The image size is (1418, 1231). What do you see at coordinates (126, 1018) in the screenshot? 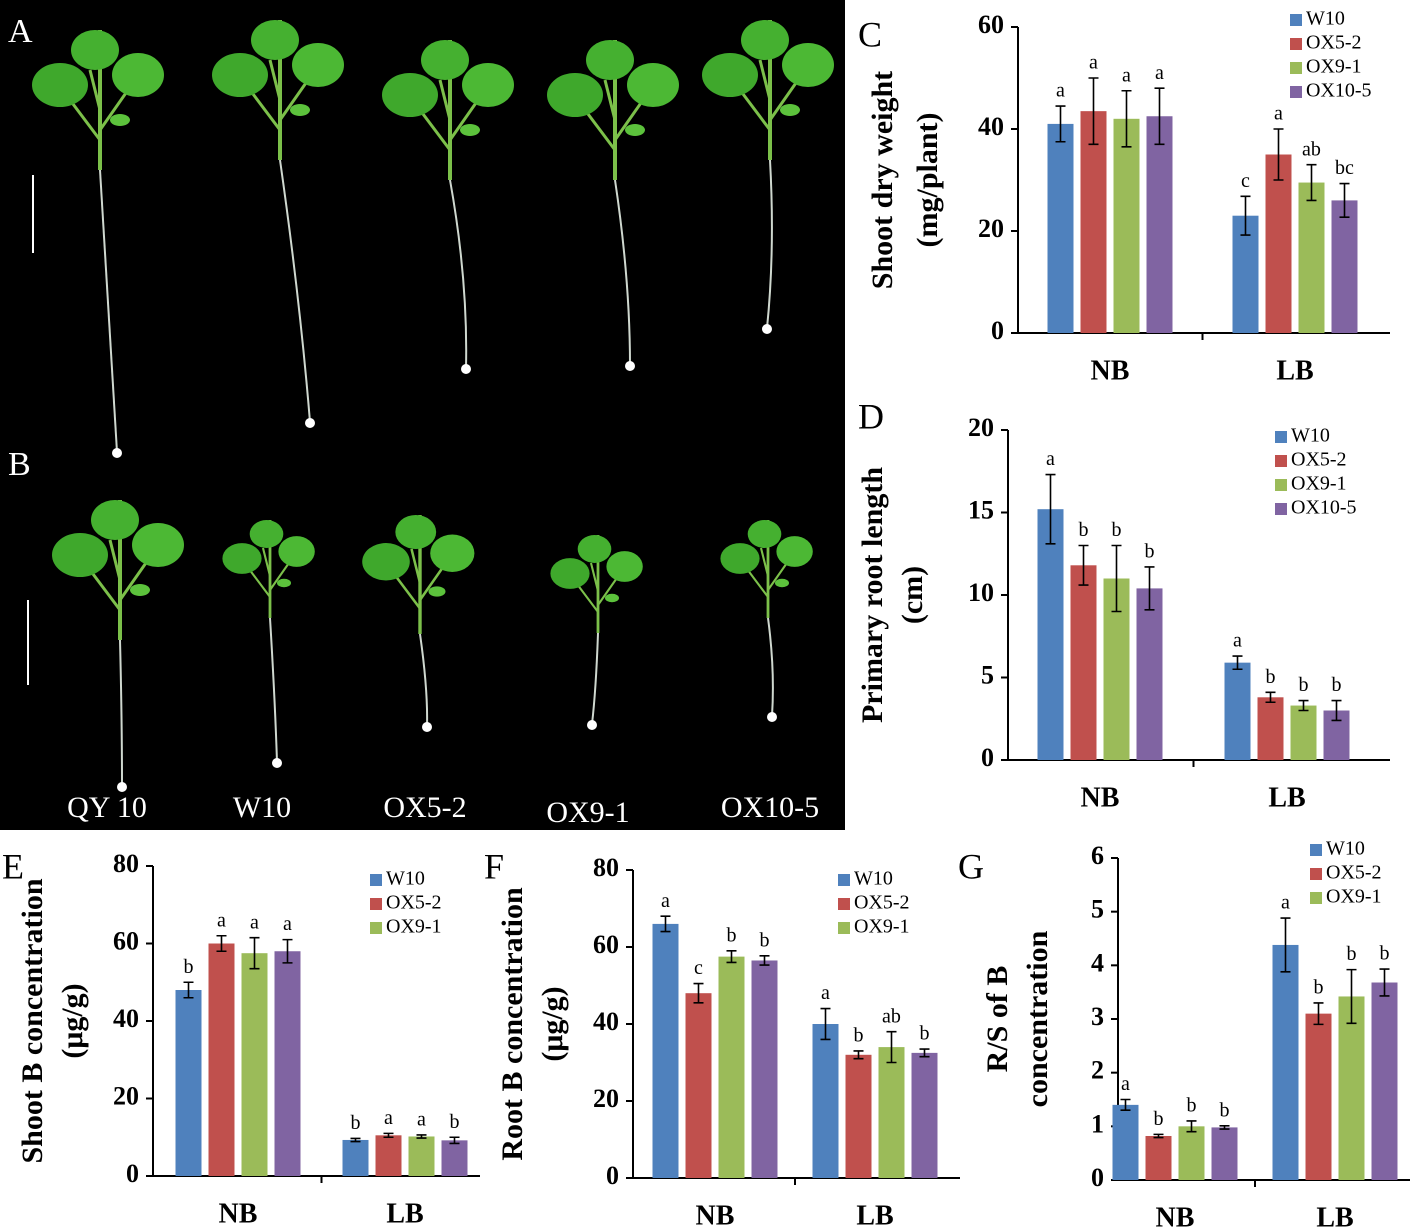
I see `y-tick-label: 40` at bounding box center [126, 1018].